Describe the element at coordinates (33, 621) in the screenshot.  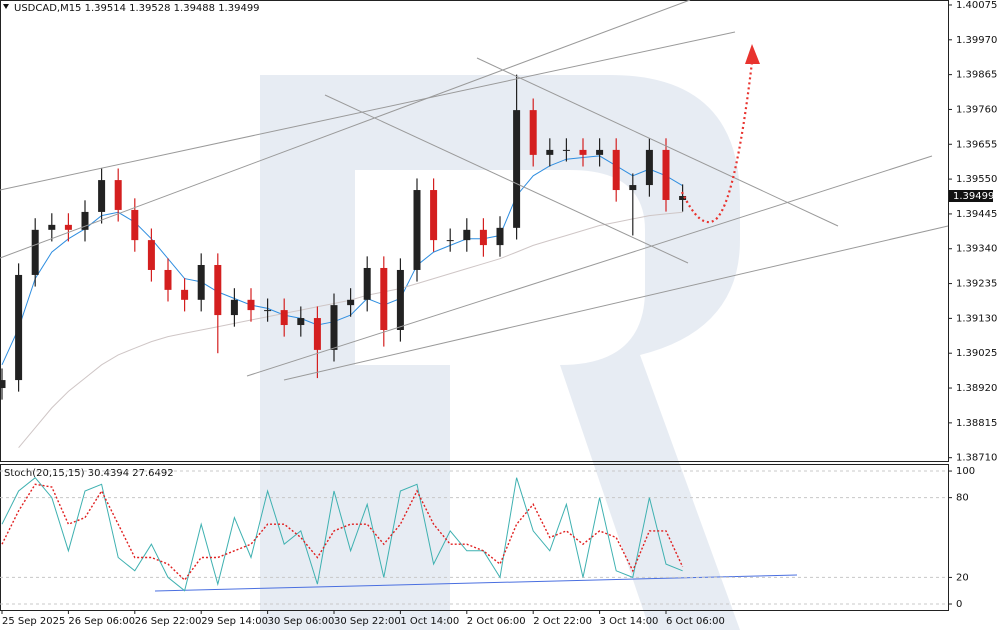
I see `x-tick-label: 25 Sep 2025` at that location.